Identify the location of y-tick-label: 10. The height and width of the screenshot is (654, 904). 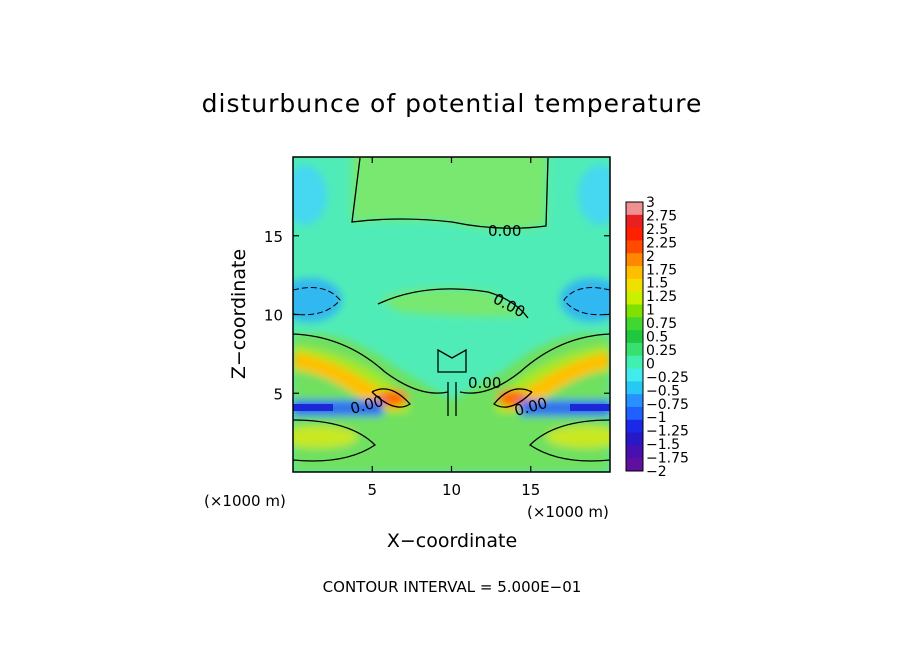
(273, 316).